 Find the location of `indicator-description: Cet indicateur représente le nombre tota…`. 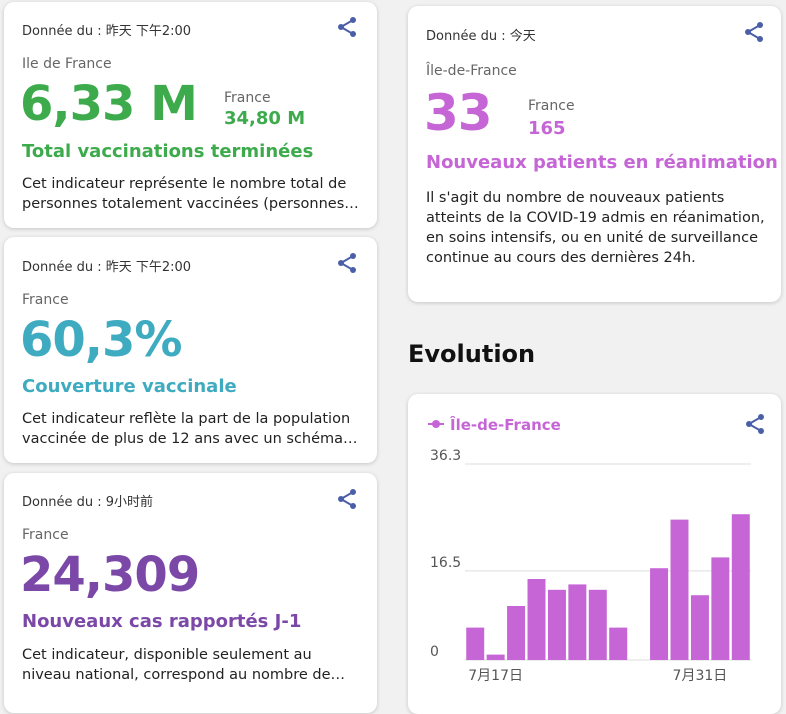

indicator-description: Cet indicateur représente le nombre tota… is located at coordinates (184, 194).